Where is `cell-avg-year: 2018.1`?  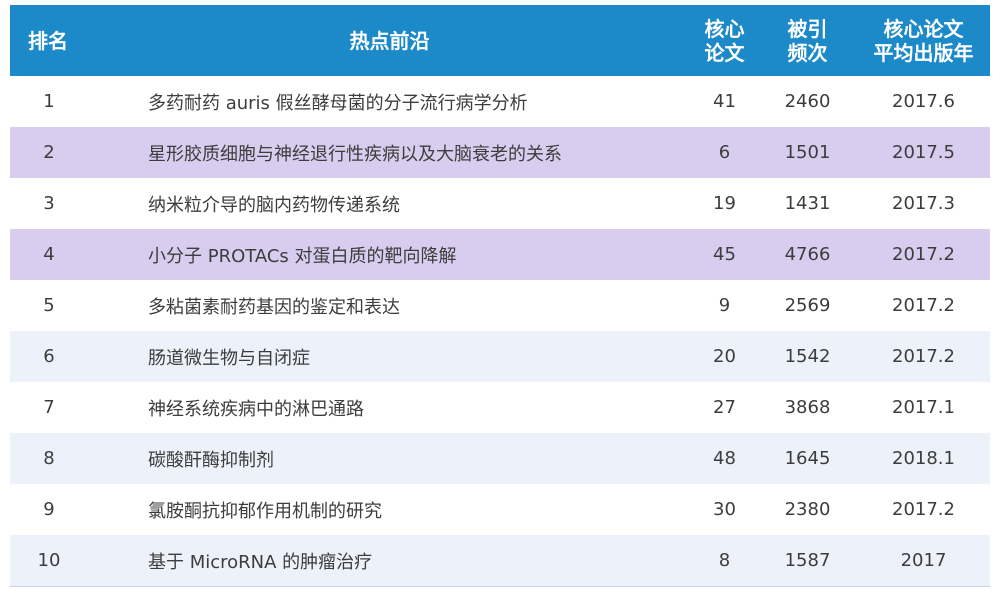
cell-avg-year: 2018.1 is located at coordinates (923, 458).